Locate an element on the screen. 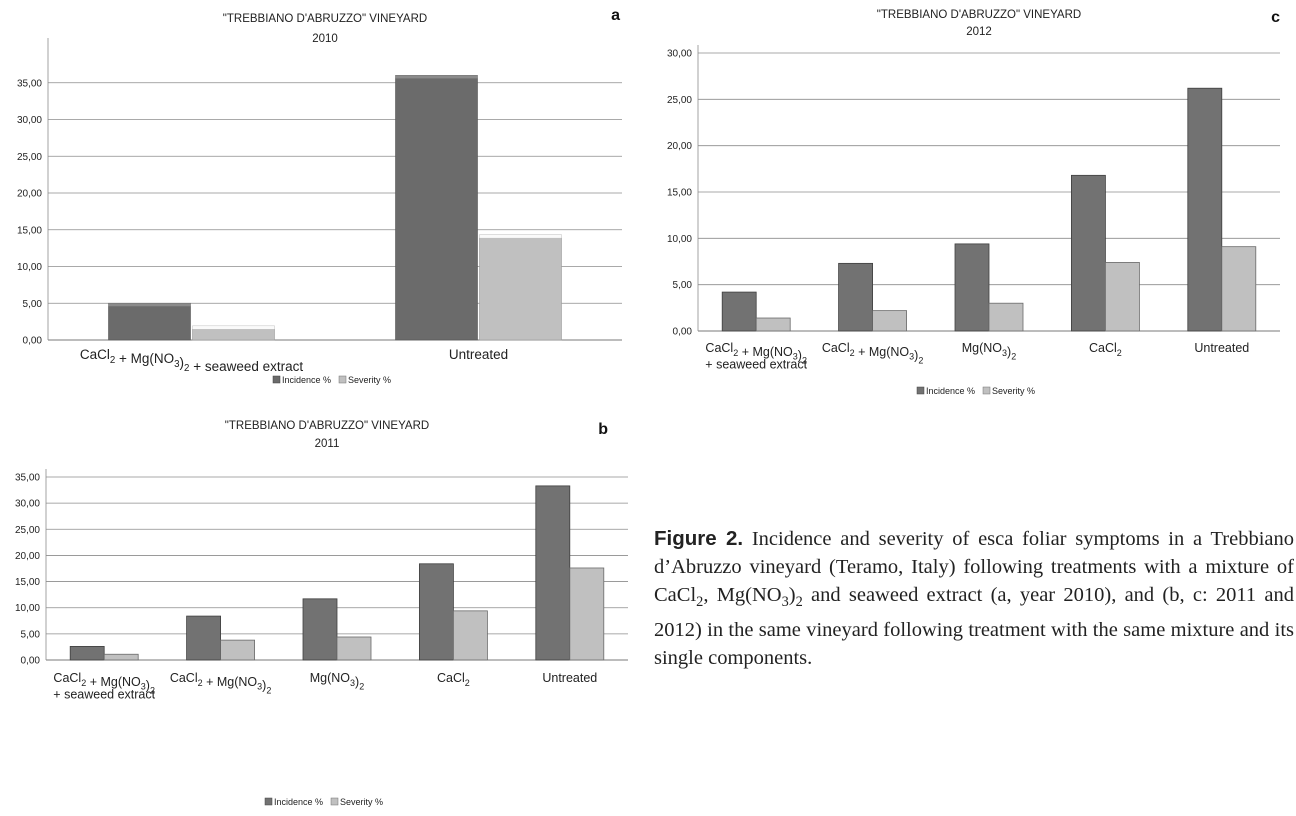 This screenshot has width=1296, height=816. chart-a-ytick-label: 0,00 is located at coordinates (33, 341).